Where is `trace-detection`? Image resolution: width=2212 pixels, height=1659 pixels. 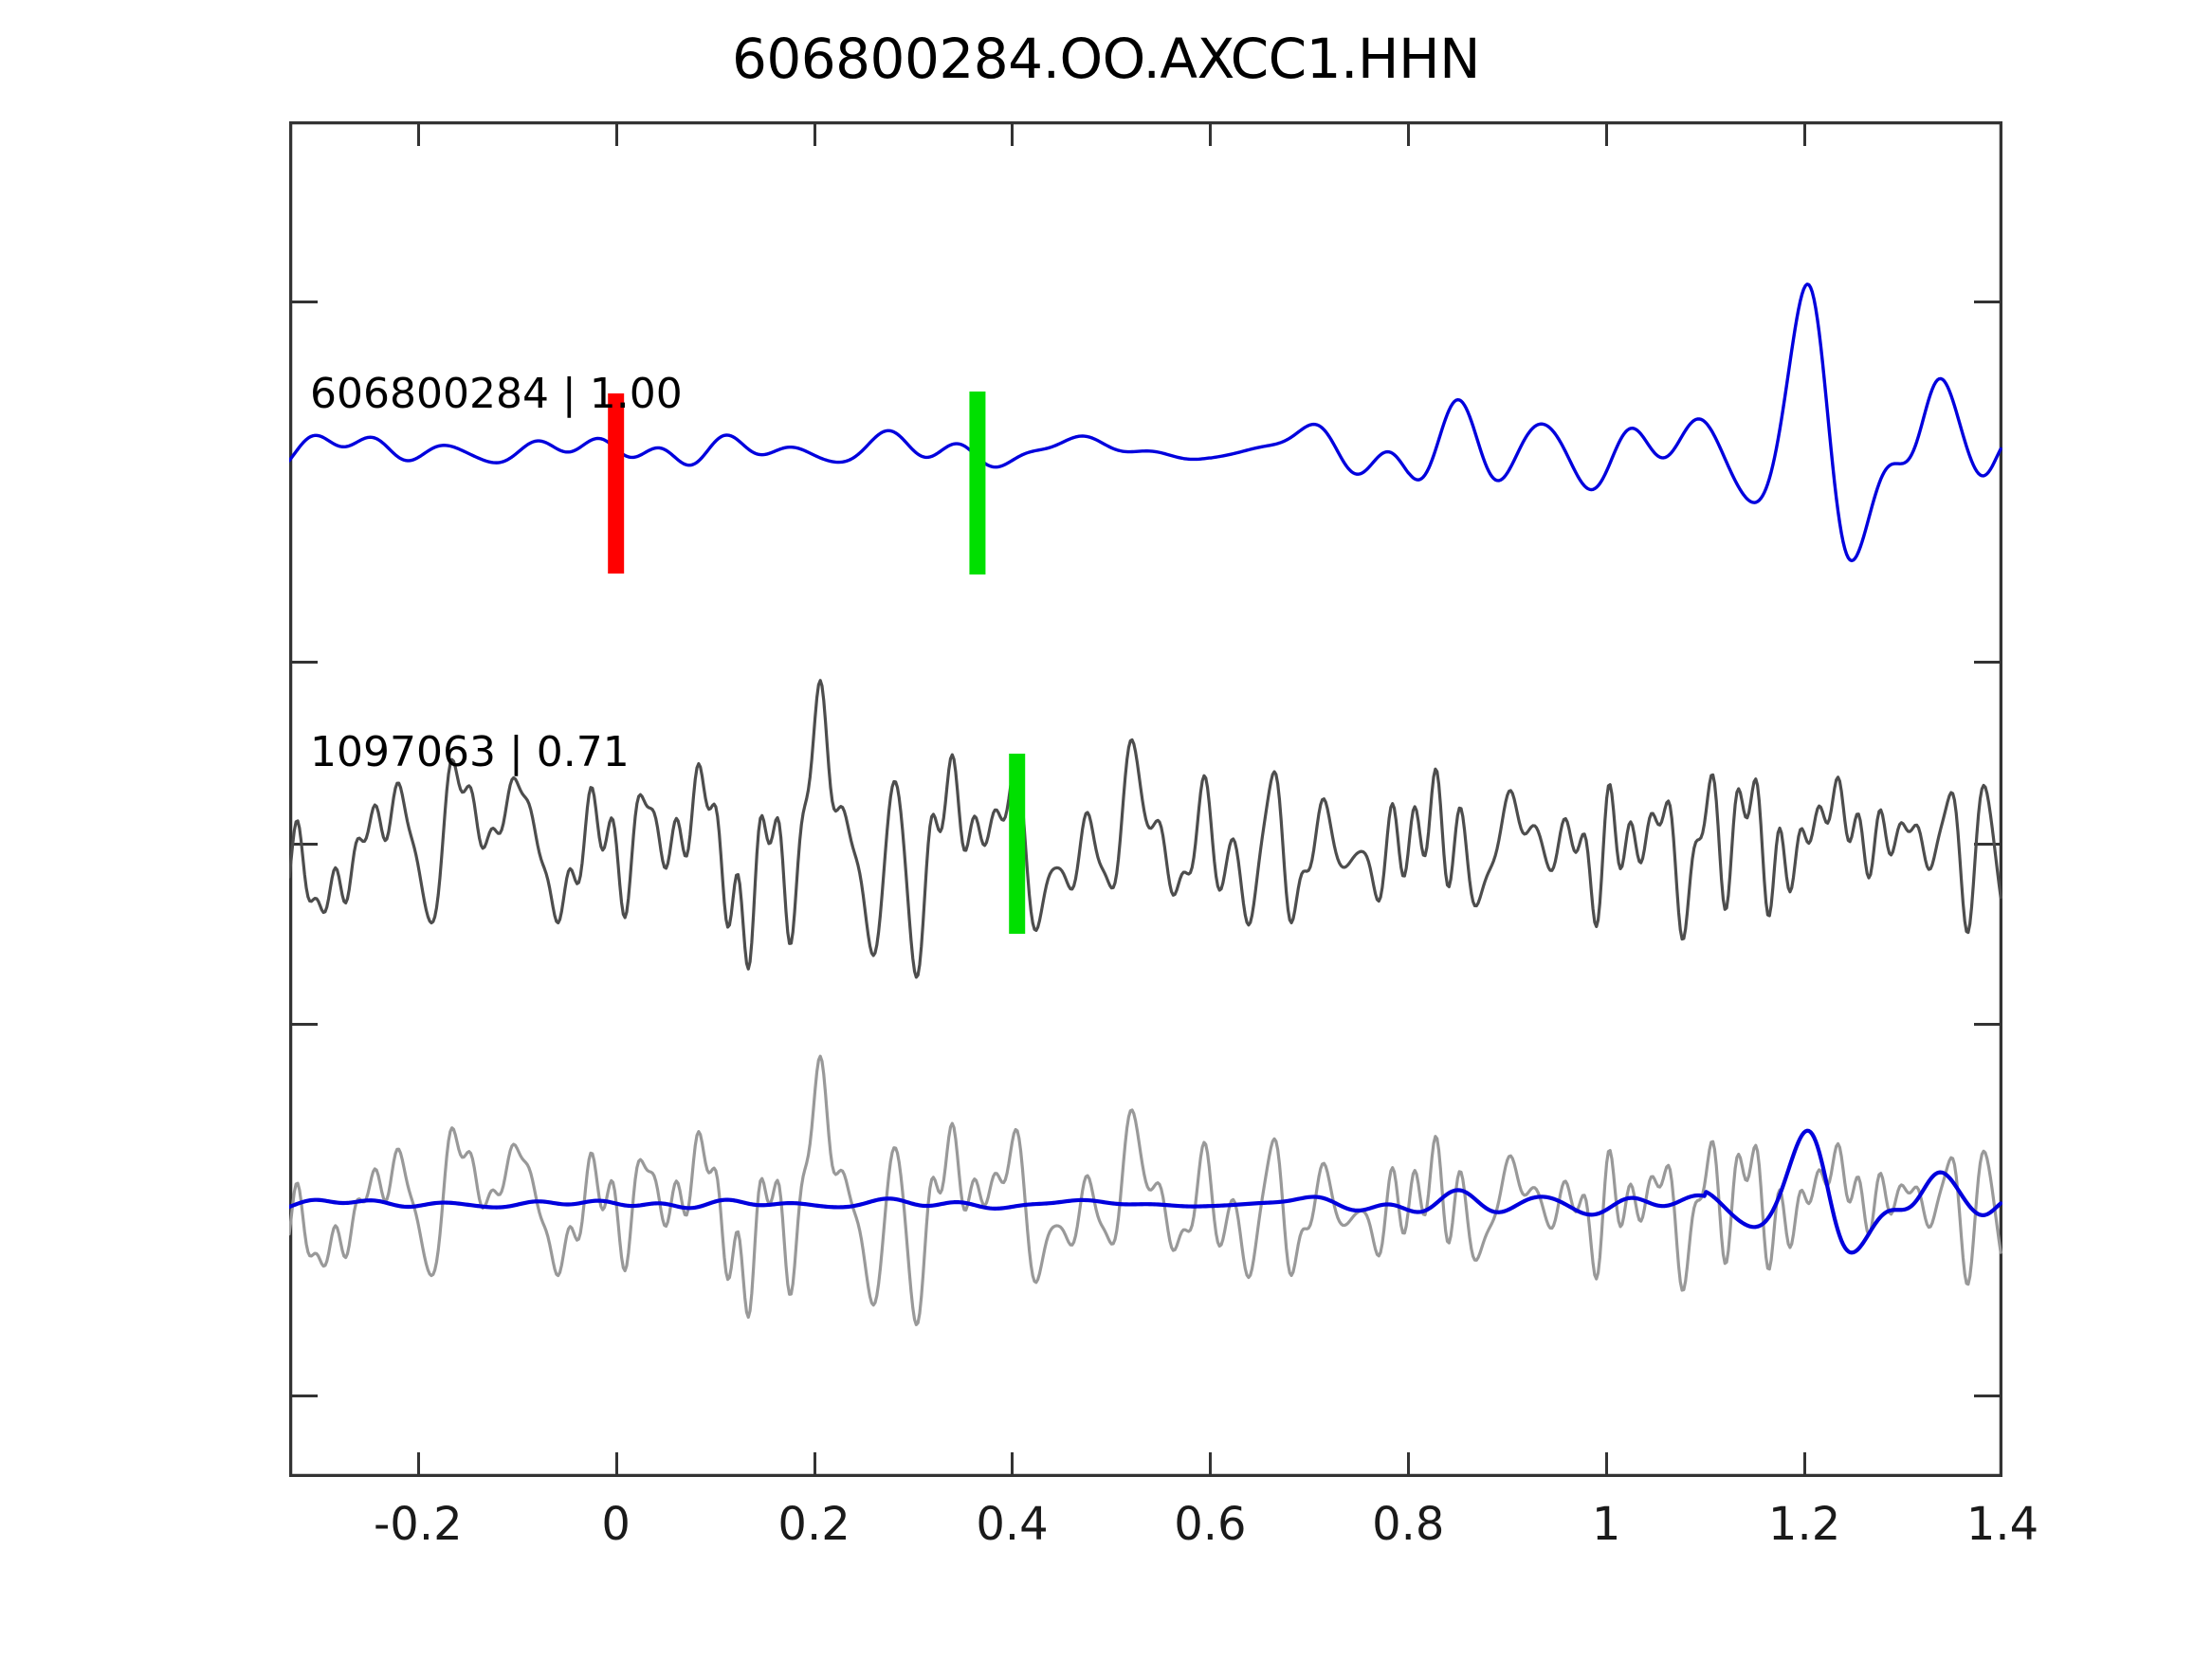 trace-detection is located at coordinates (1145, 829).